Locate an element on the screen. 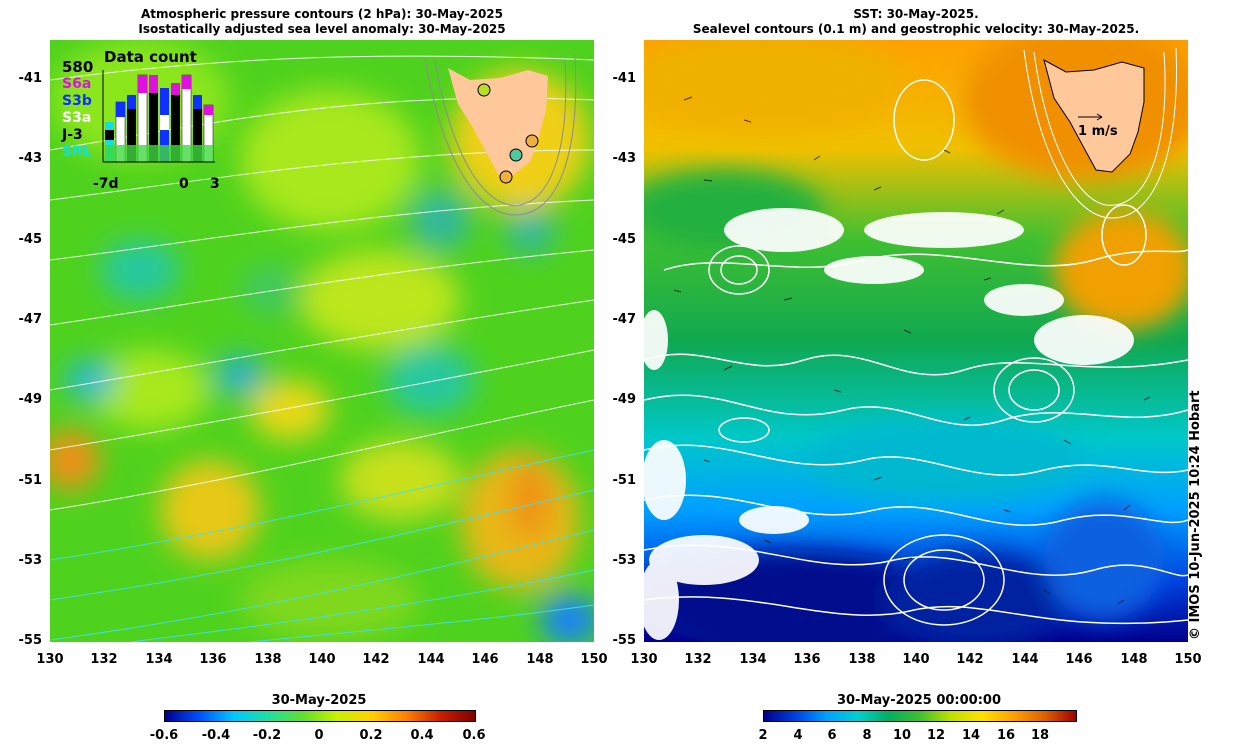  data-count-title: Data count is located at coordinates (150, 57).